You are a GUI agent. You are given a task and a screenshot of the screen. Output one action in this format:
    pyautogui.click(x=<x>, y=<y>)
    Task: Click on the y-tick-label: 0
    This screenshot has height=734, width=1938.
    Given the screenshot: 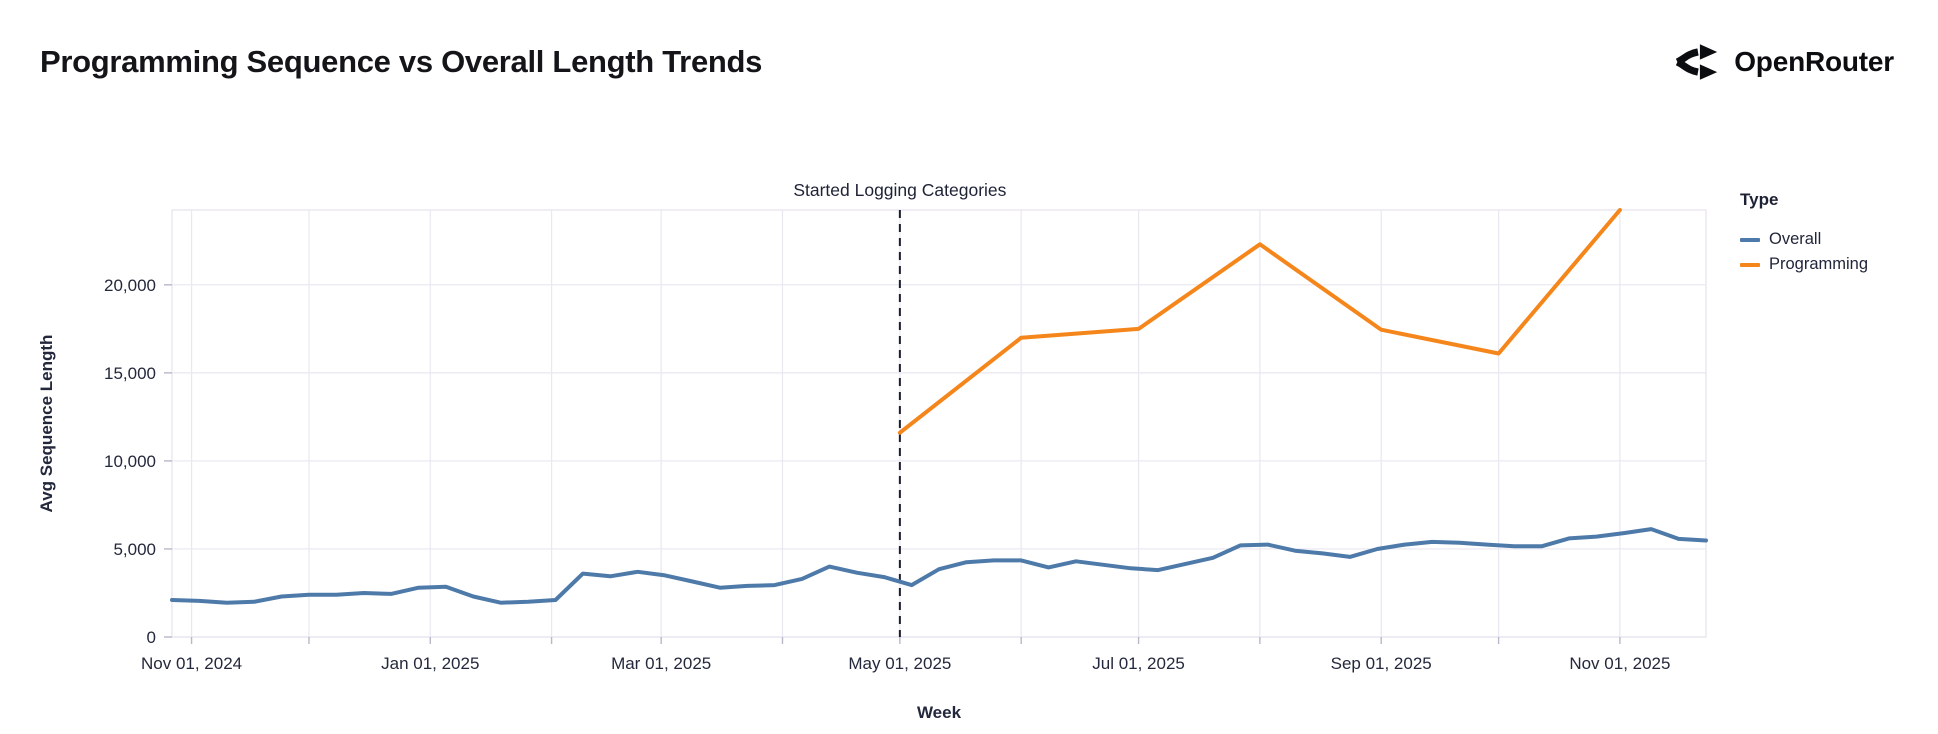 What is the action you would take?
    pyautogui.click(x=151, y=637)
    